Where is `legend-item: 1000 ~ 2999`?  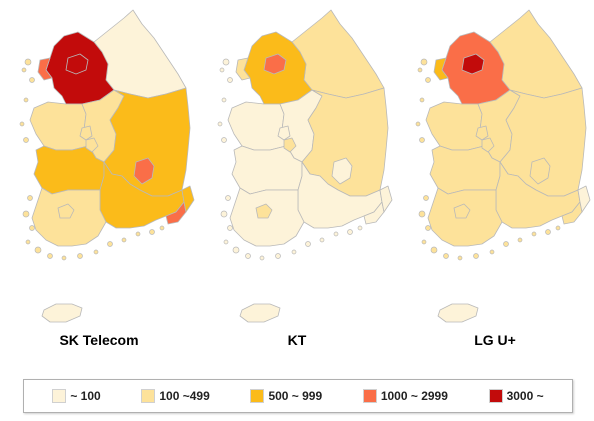
legend-item: 1000 ~ 2999 is located at coordinates (405, 396).